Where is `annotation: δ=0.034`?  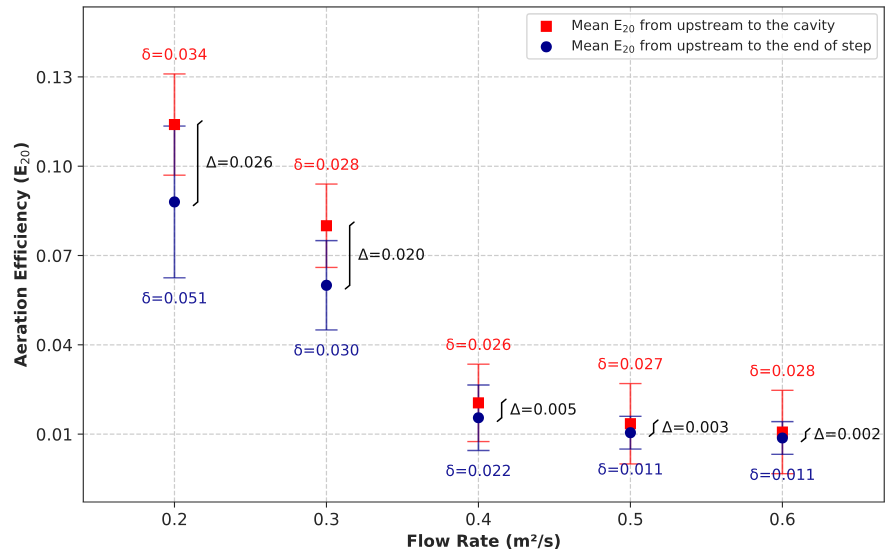
annotation: δ=0.034 is located at coordinates (174, 54).